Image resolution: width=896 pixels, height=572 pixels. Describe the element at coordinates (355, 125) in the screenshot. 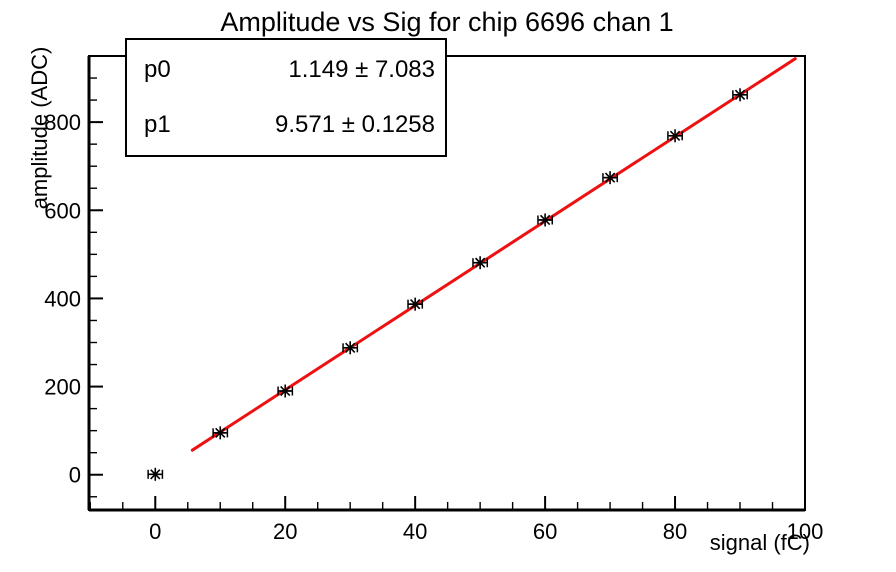

I see `stat-p1-value: 9.571 ± 0.1258` at that location.